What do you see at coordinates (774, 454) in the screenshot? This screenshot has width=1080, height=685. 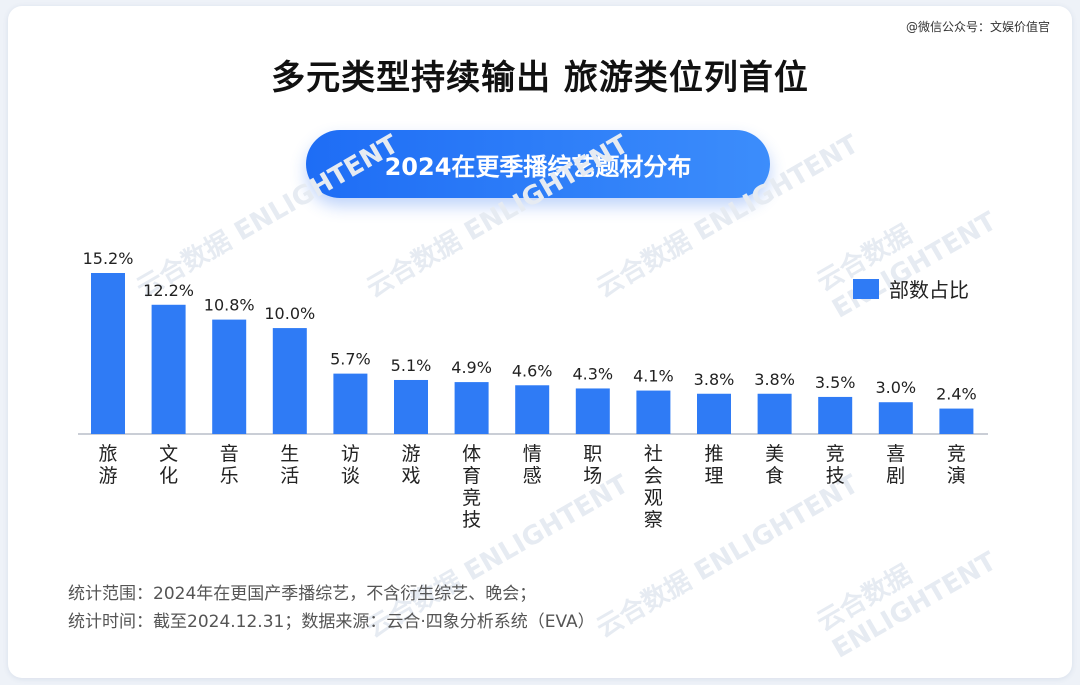 I see `category-label: 美` at bounding box center [774, 454].